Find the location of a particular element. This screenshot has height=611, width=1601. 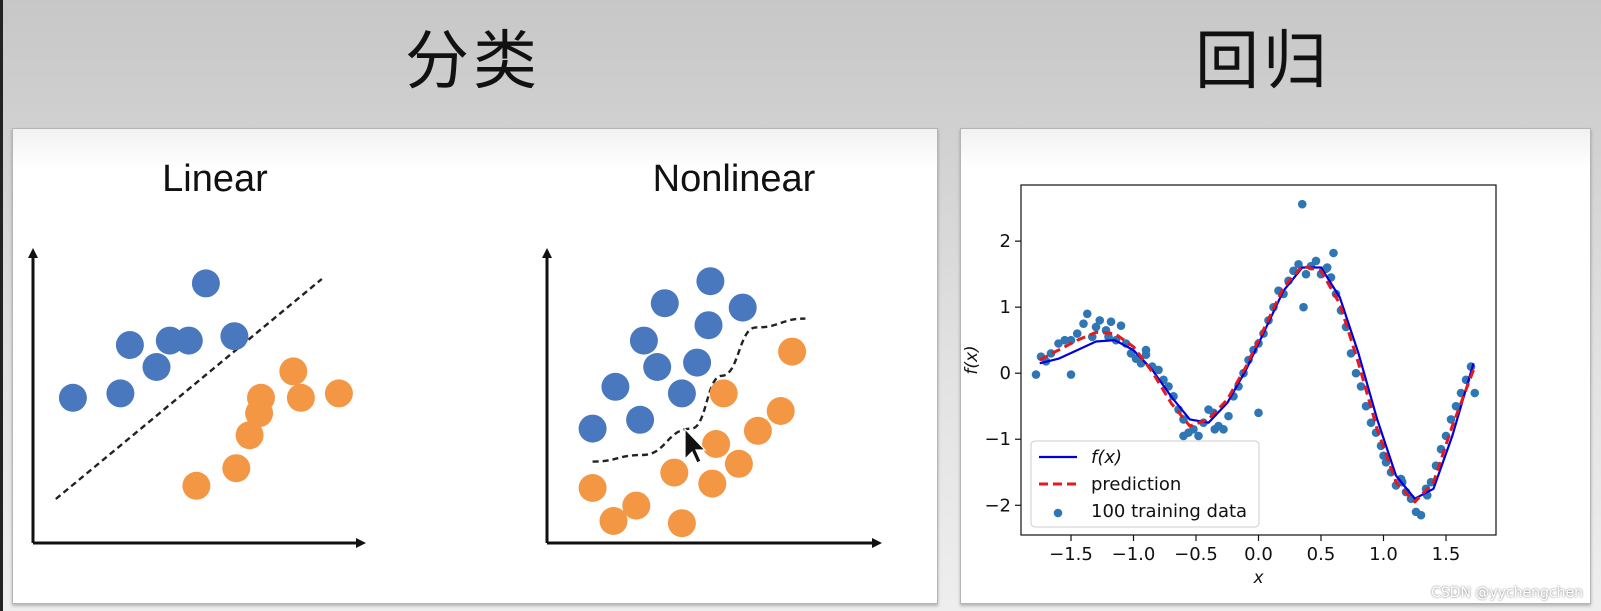

fx-series-line is located at coordinates (1257, 383).